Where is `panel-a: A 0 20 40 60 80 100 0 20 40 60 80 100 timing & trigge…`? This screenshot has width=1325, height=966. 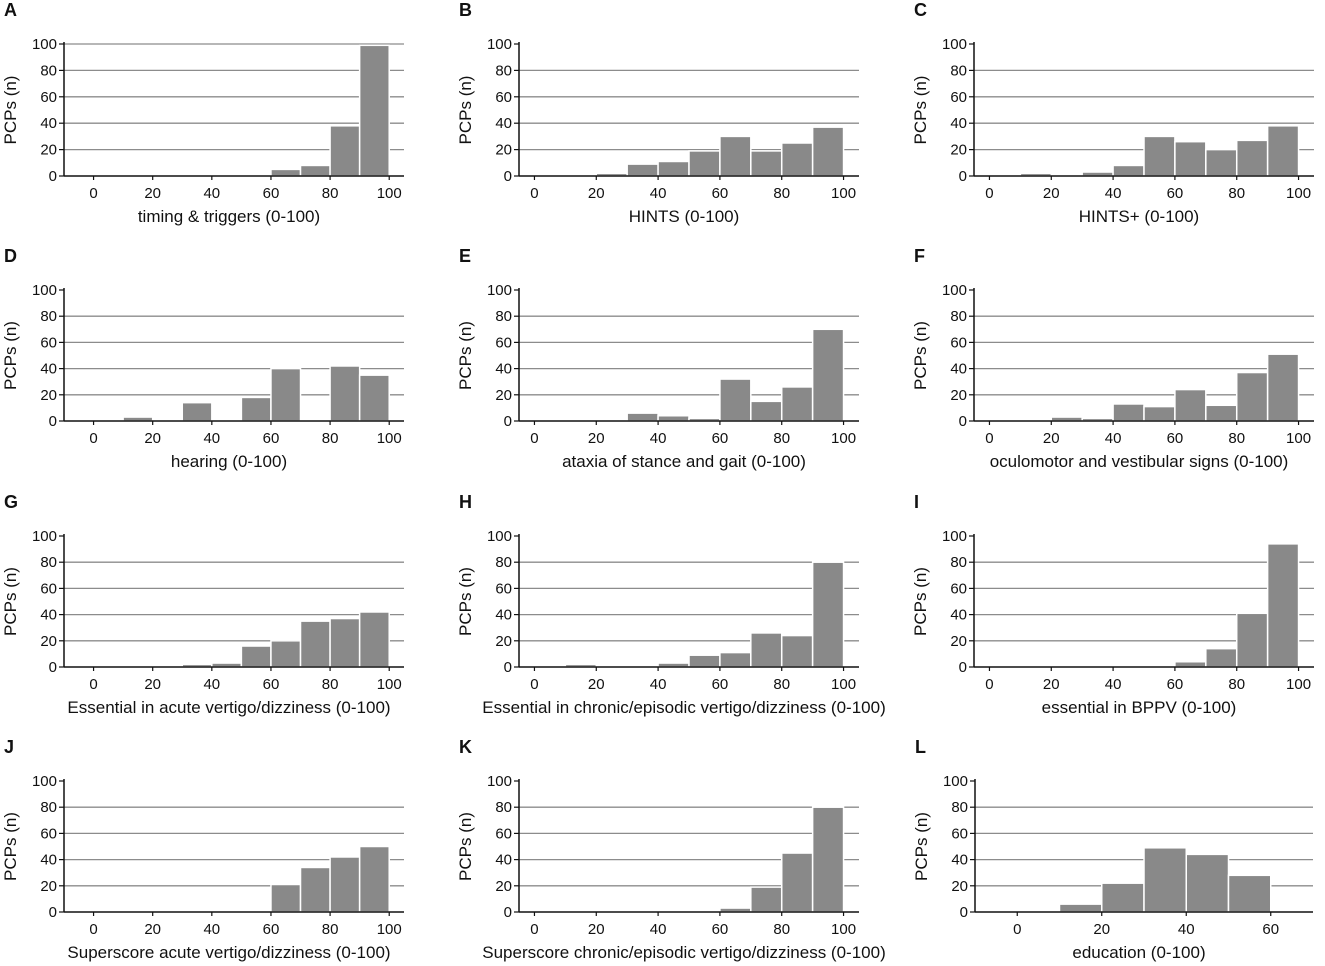
panel-a: A 0 20 40 60 80 100 0 20 40 60 80 100 timing & trigge… is located at coordinates (202, 113).